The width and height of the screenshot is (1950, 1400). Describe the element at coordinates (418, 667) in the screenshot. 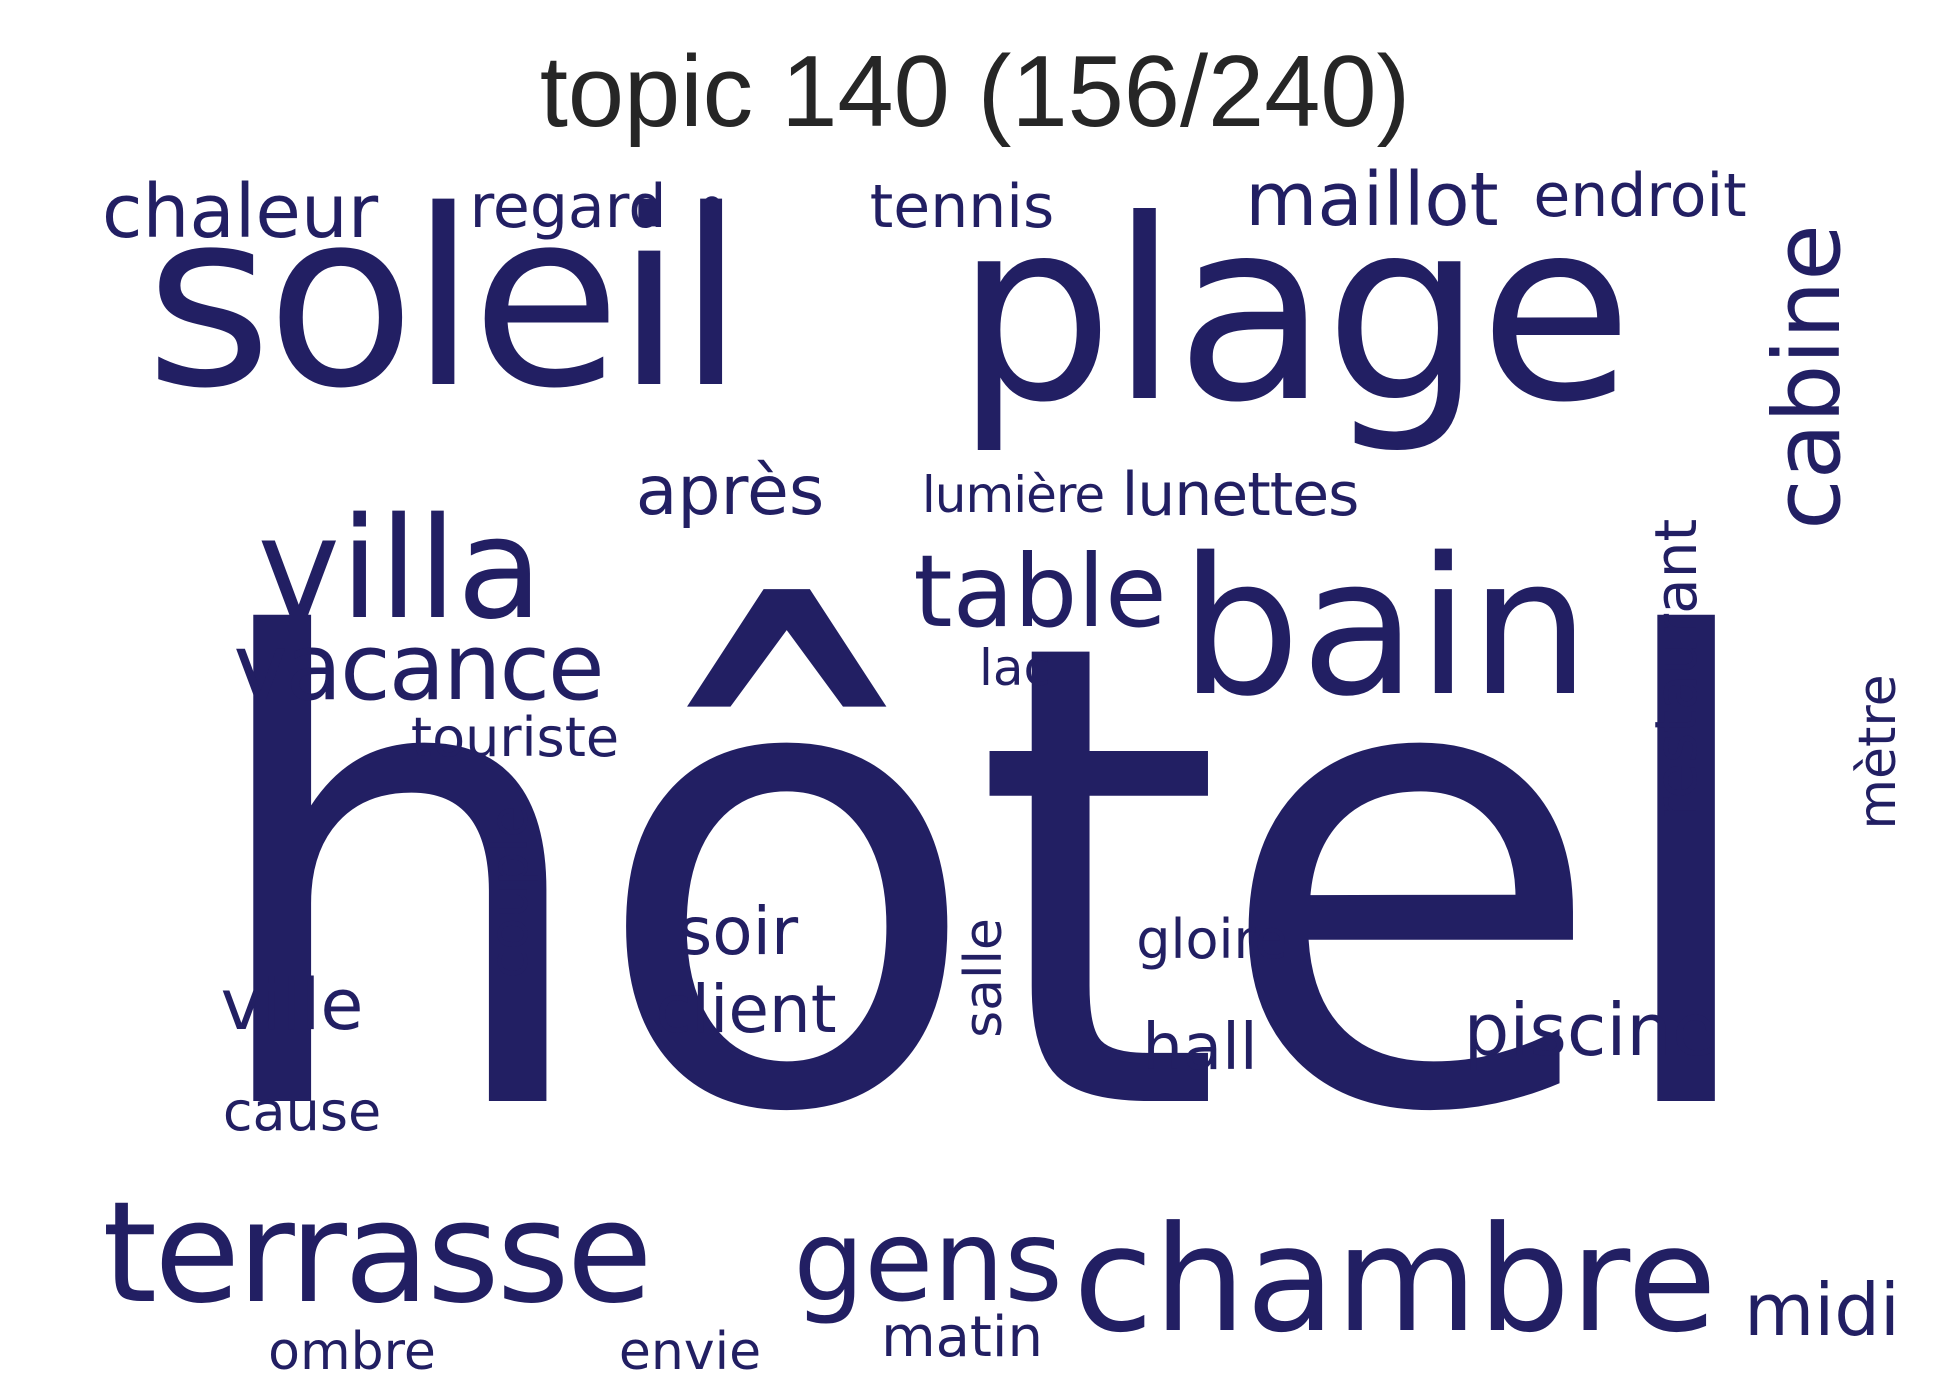

I see `word-vacance: vacance` at that location.